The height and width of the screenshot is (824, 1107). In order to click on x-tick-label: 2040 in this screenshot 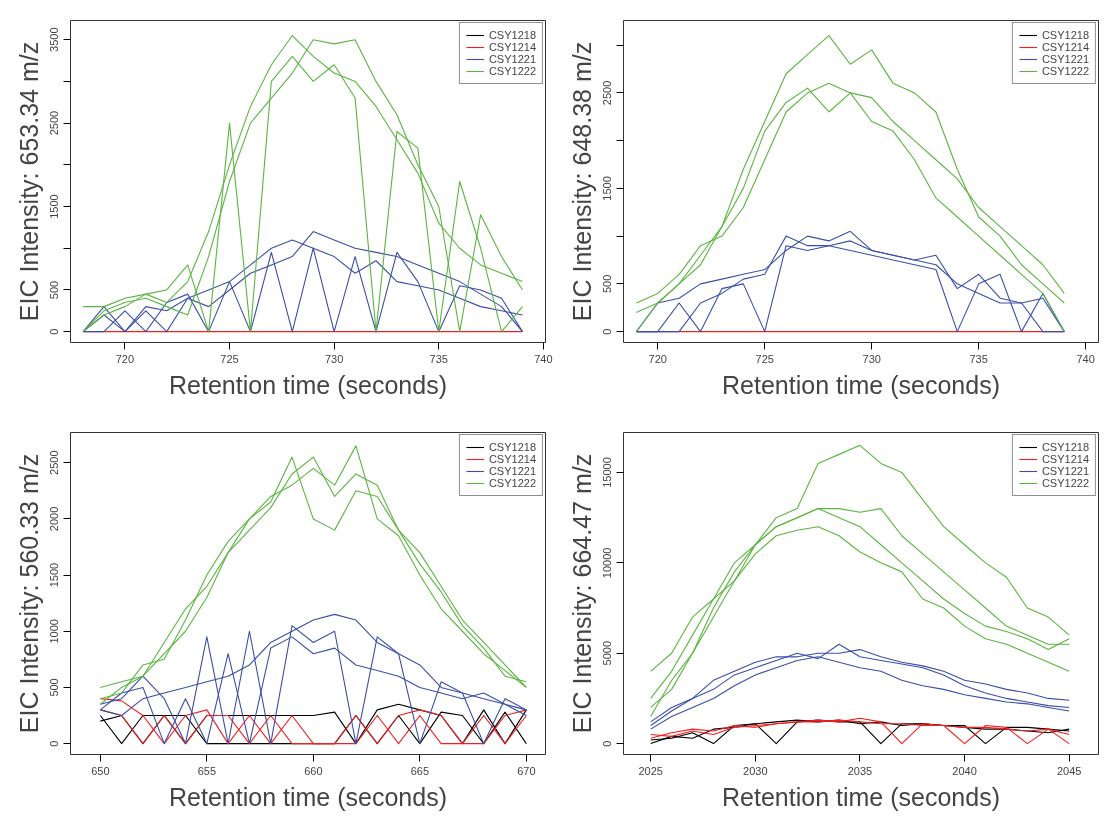, I will do `click(964, 770)`.